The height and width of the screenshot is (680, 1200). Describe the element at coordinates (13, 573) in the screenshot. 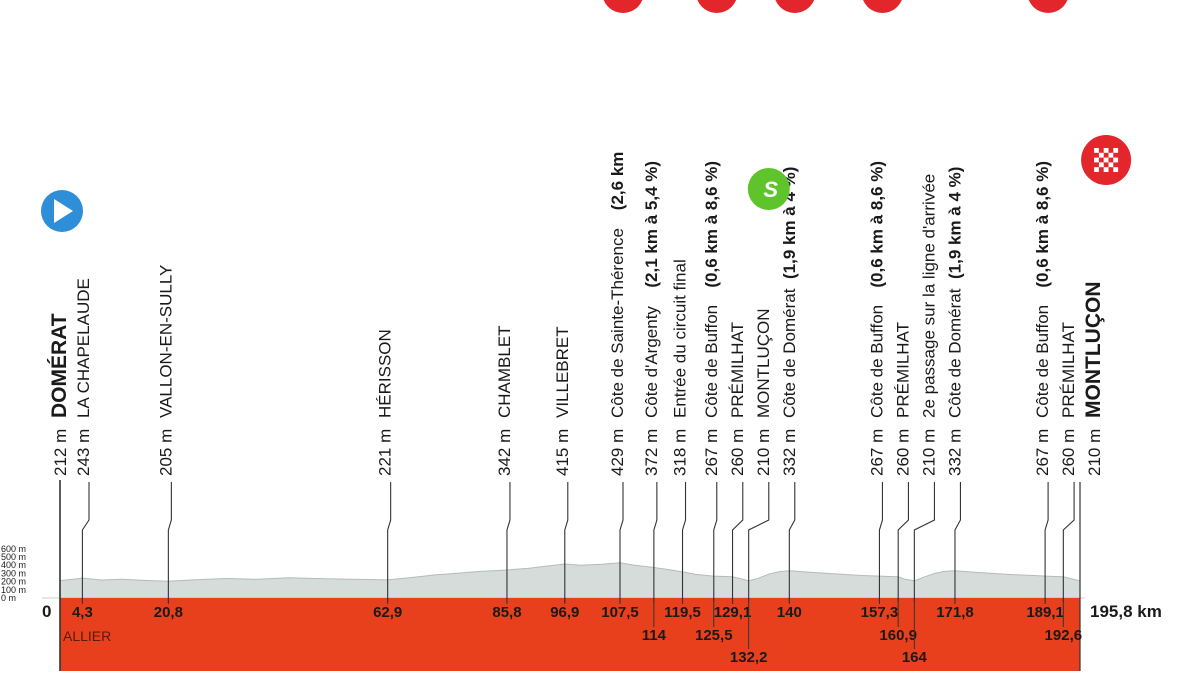

I see `altitude-tick-label: 300 m` at that location.